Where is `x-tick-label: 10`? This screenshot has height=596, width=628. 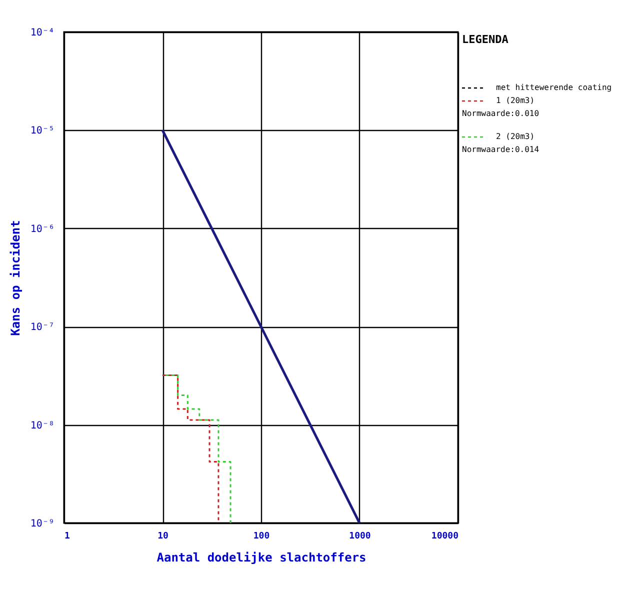
x-tick-label: 10 is located at coordinates (163, 537).